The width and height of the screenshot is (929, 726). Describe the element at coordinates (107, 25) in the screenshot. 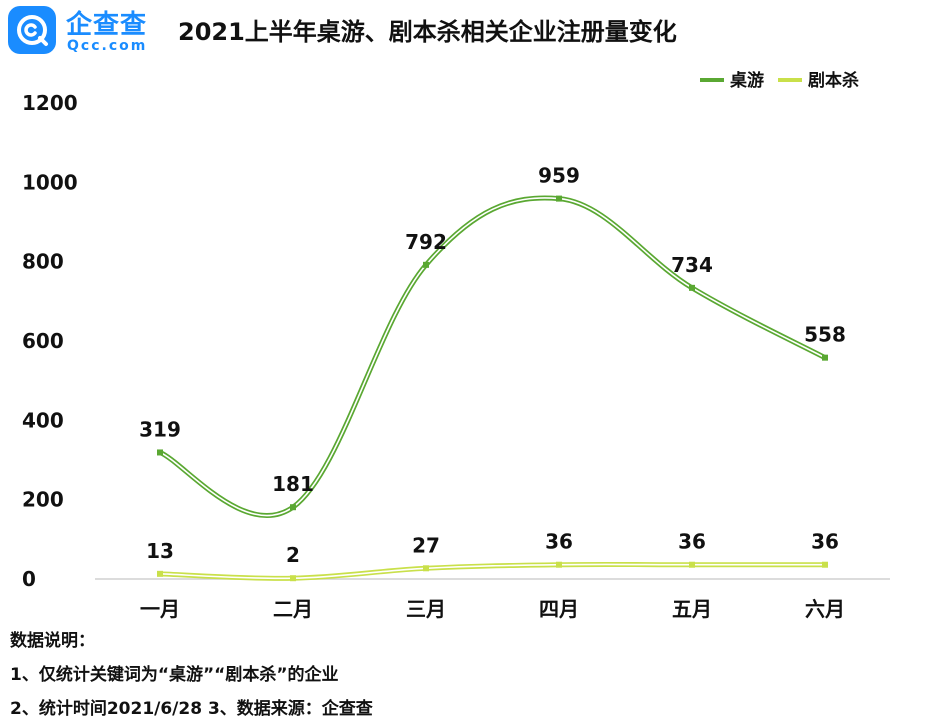

I see `brand-name: 企查查` at that location.